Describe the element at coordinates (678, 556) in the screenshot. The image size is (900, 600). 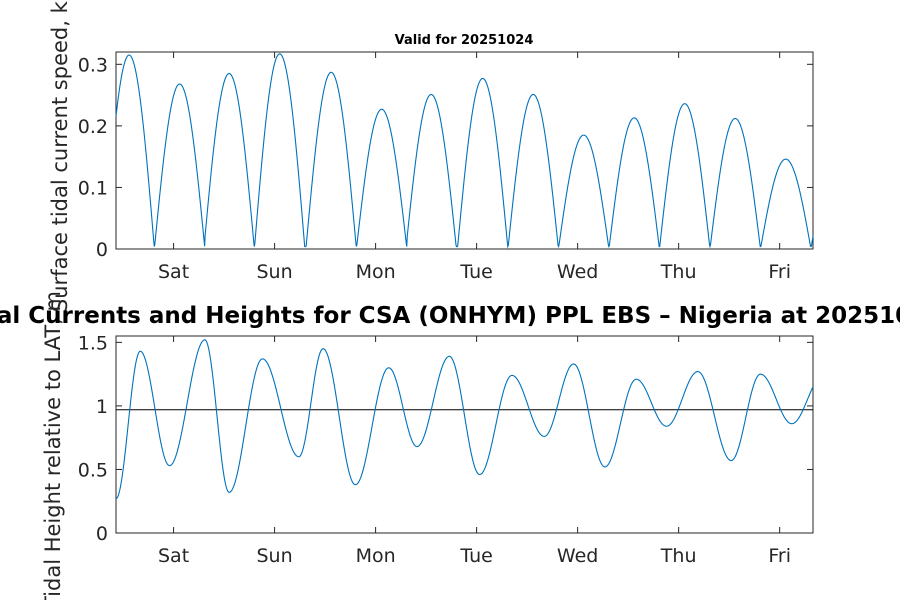
I see `height-x-tick-label: Thu` at that location.